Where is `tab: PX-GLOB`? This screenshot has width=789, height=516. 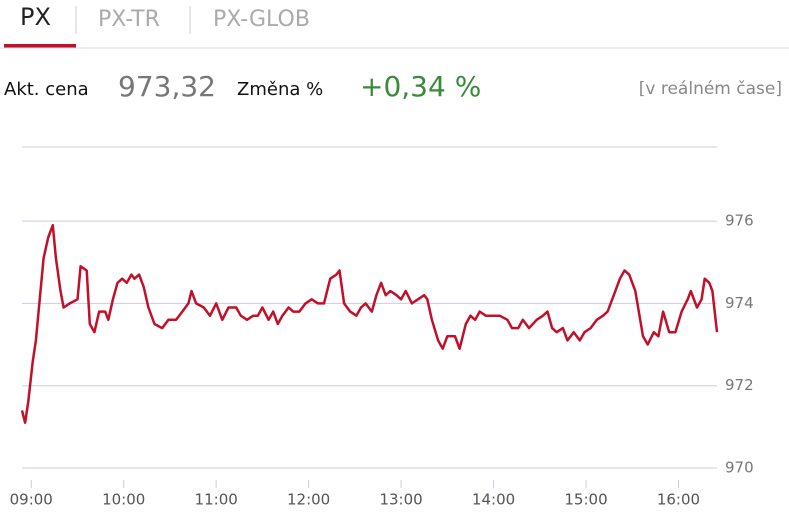 tab: PX-GLOB is located at coordinates (261, 19).